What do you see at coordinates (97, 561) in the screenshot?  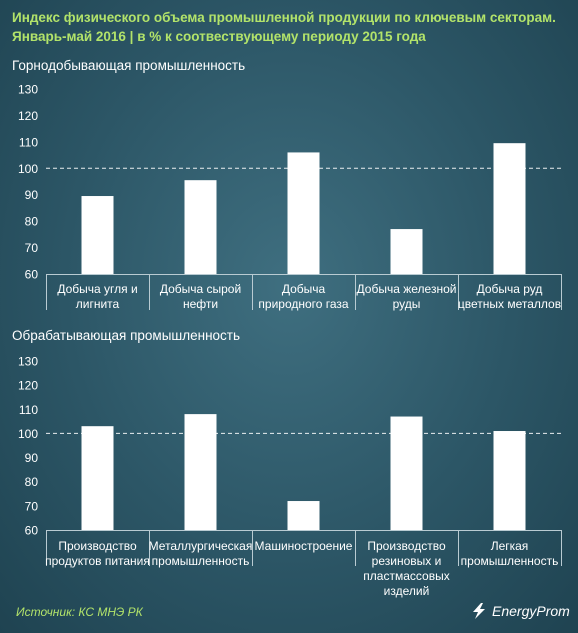 I see `category-label: продуктов питания` at bounding box center [97, 561].